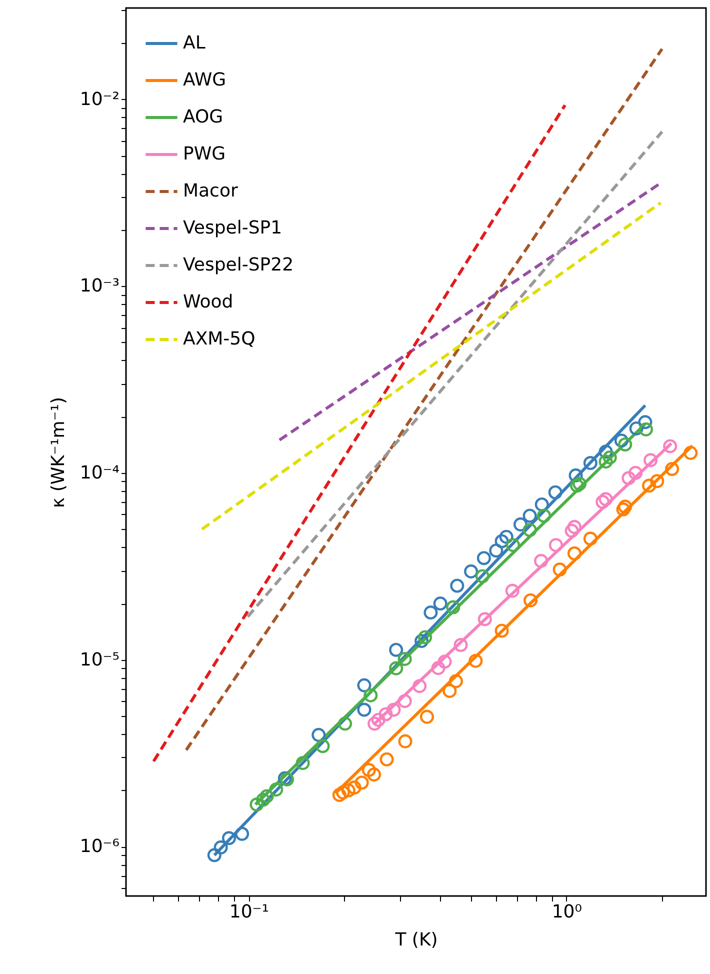  Describe the element at coordinates (100, 847) in the screenshot. I see `y-tick-label: 10⁻⁶` at that location.